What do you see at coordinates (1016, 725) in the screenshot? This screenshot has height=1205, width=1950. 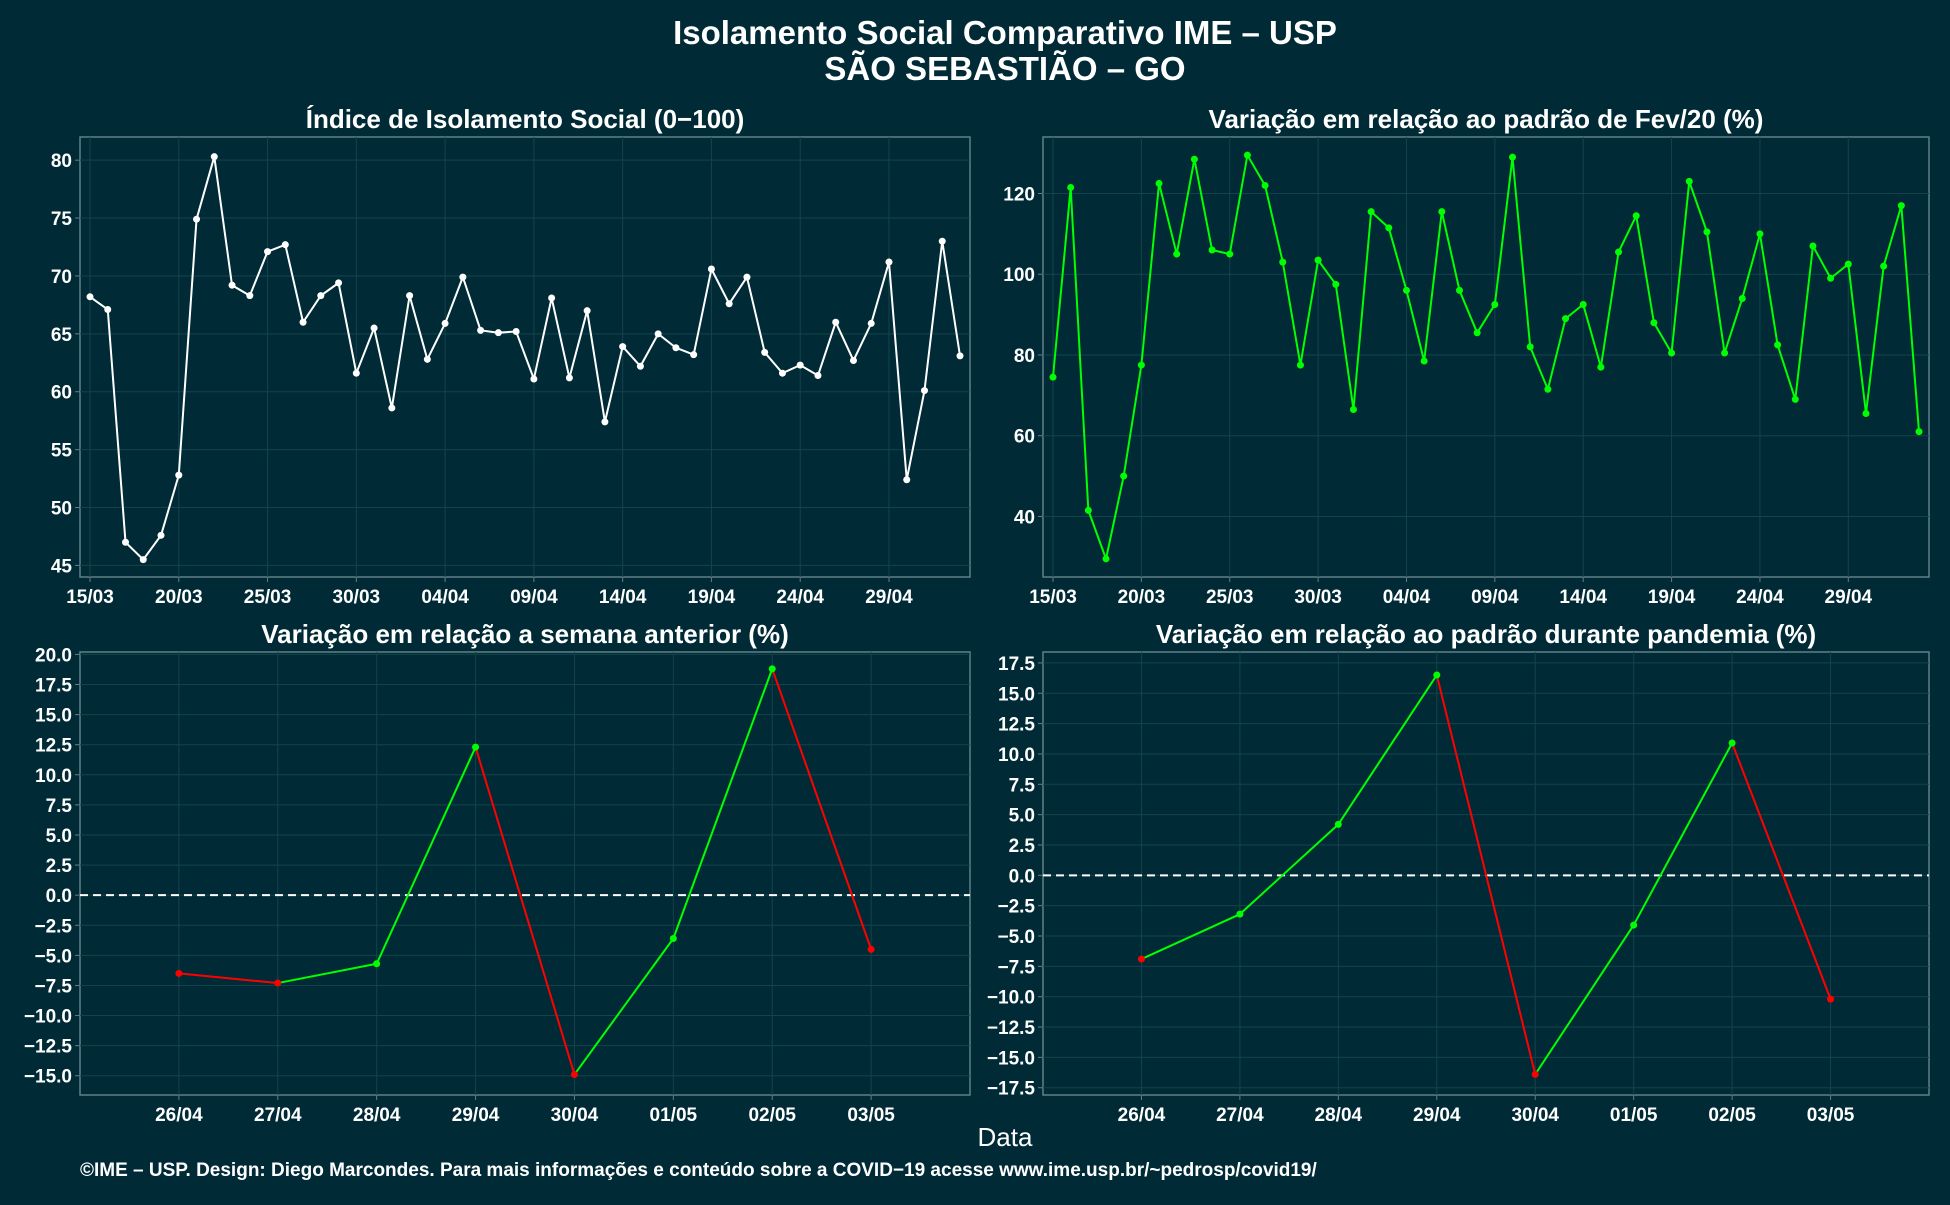 I see `y-tick-label: 12.5` at bounding box center [1016, 725].